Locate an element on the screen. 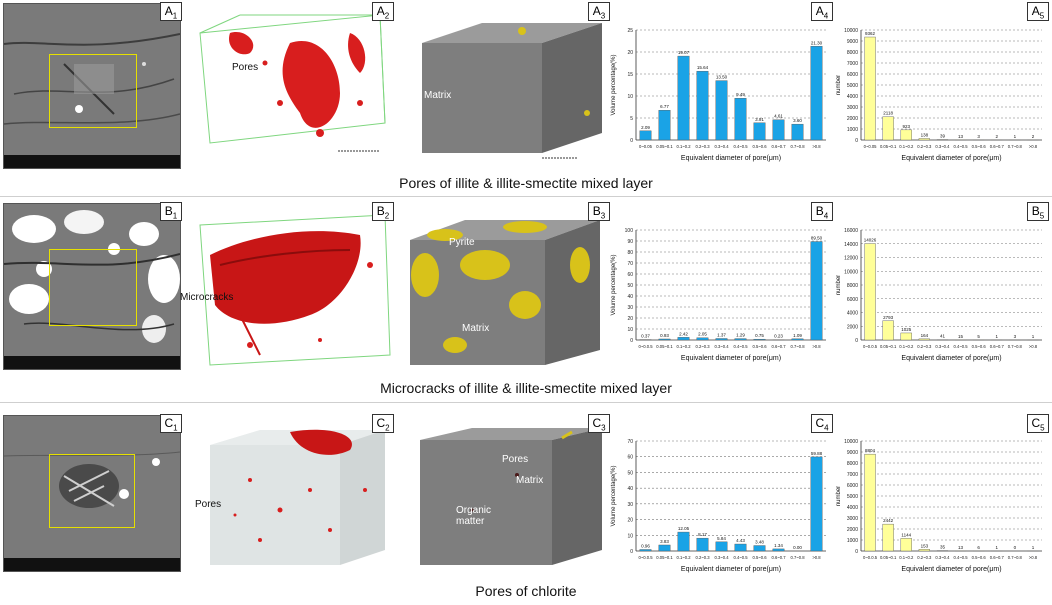 This screenshot has height=605, width=1052. x-tick-label: 0~0.05 is located at coordinates (646, 146).